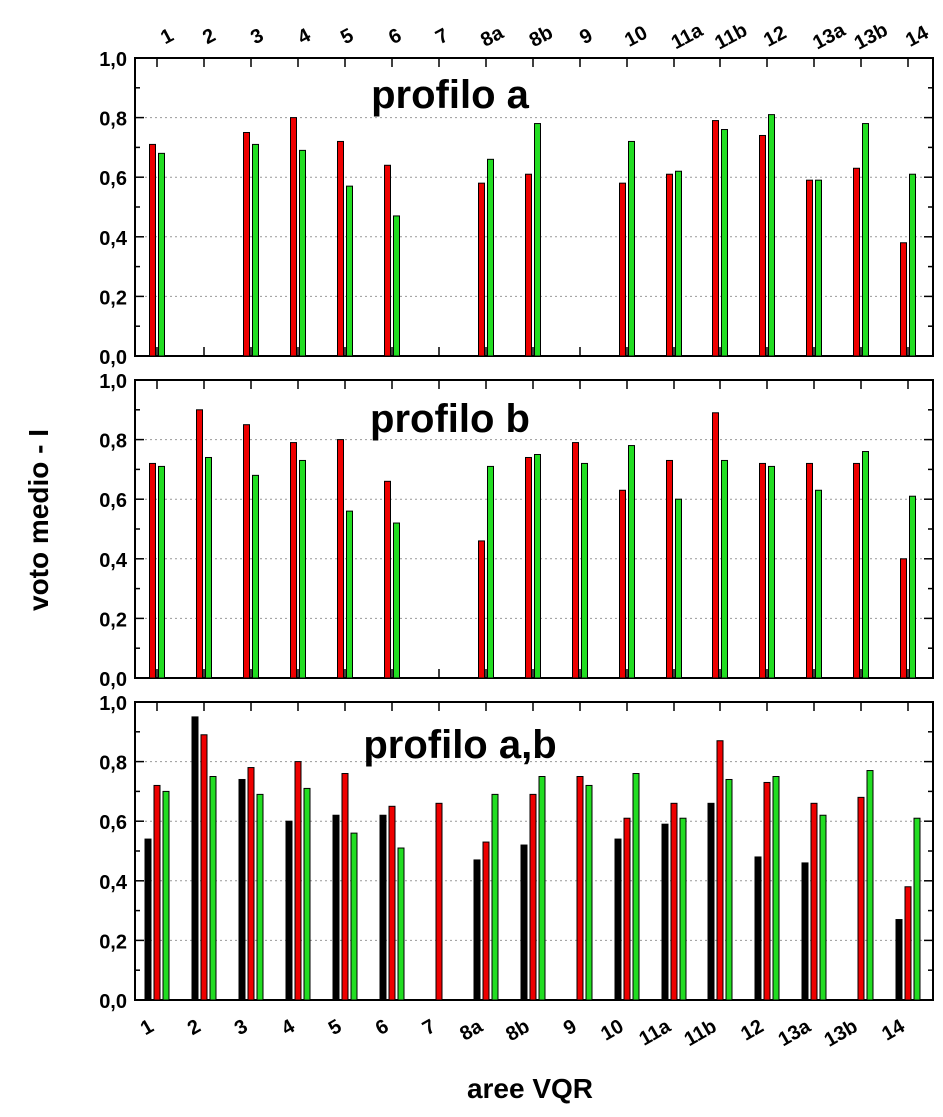 The height and width of the screenshot is (1117, 943). What do you see at coordinates (586, 36) in the screenshot?
I see `x-tick-label-top: 9` at bounding box center [586, 36].